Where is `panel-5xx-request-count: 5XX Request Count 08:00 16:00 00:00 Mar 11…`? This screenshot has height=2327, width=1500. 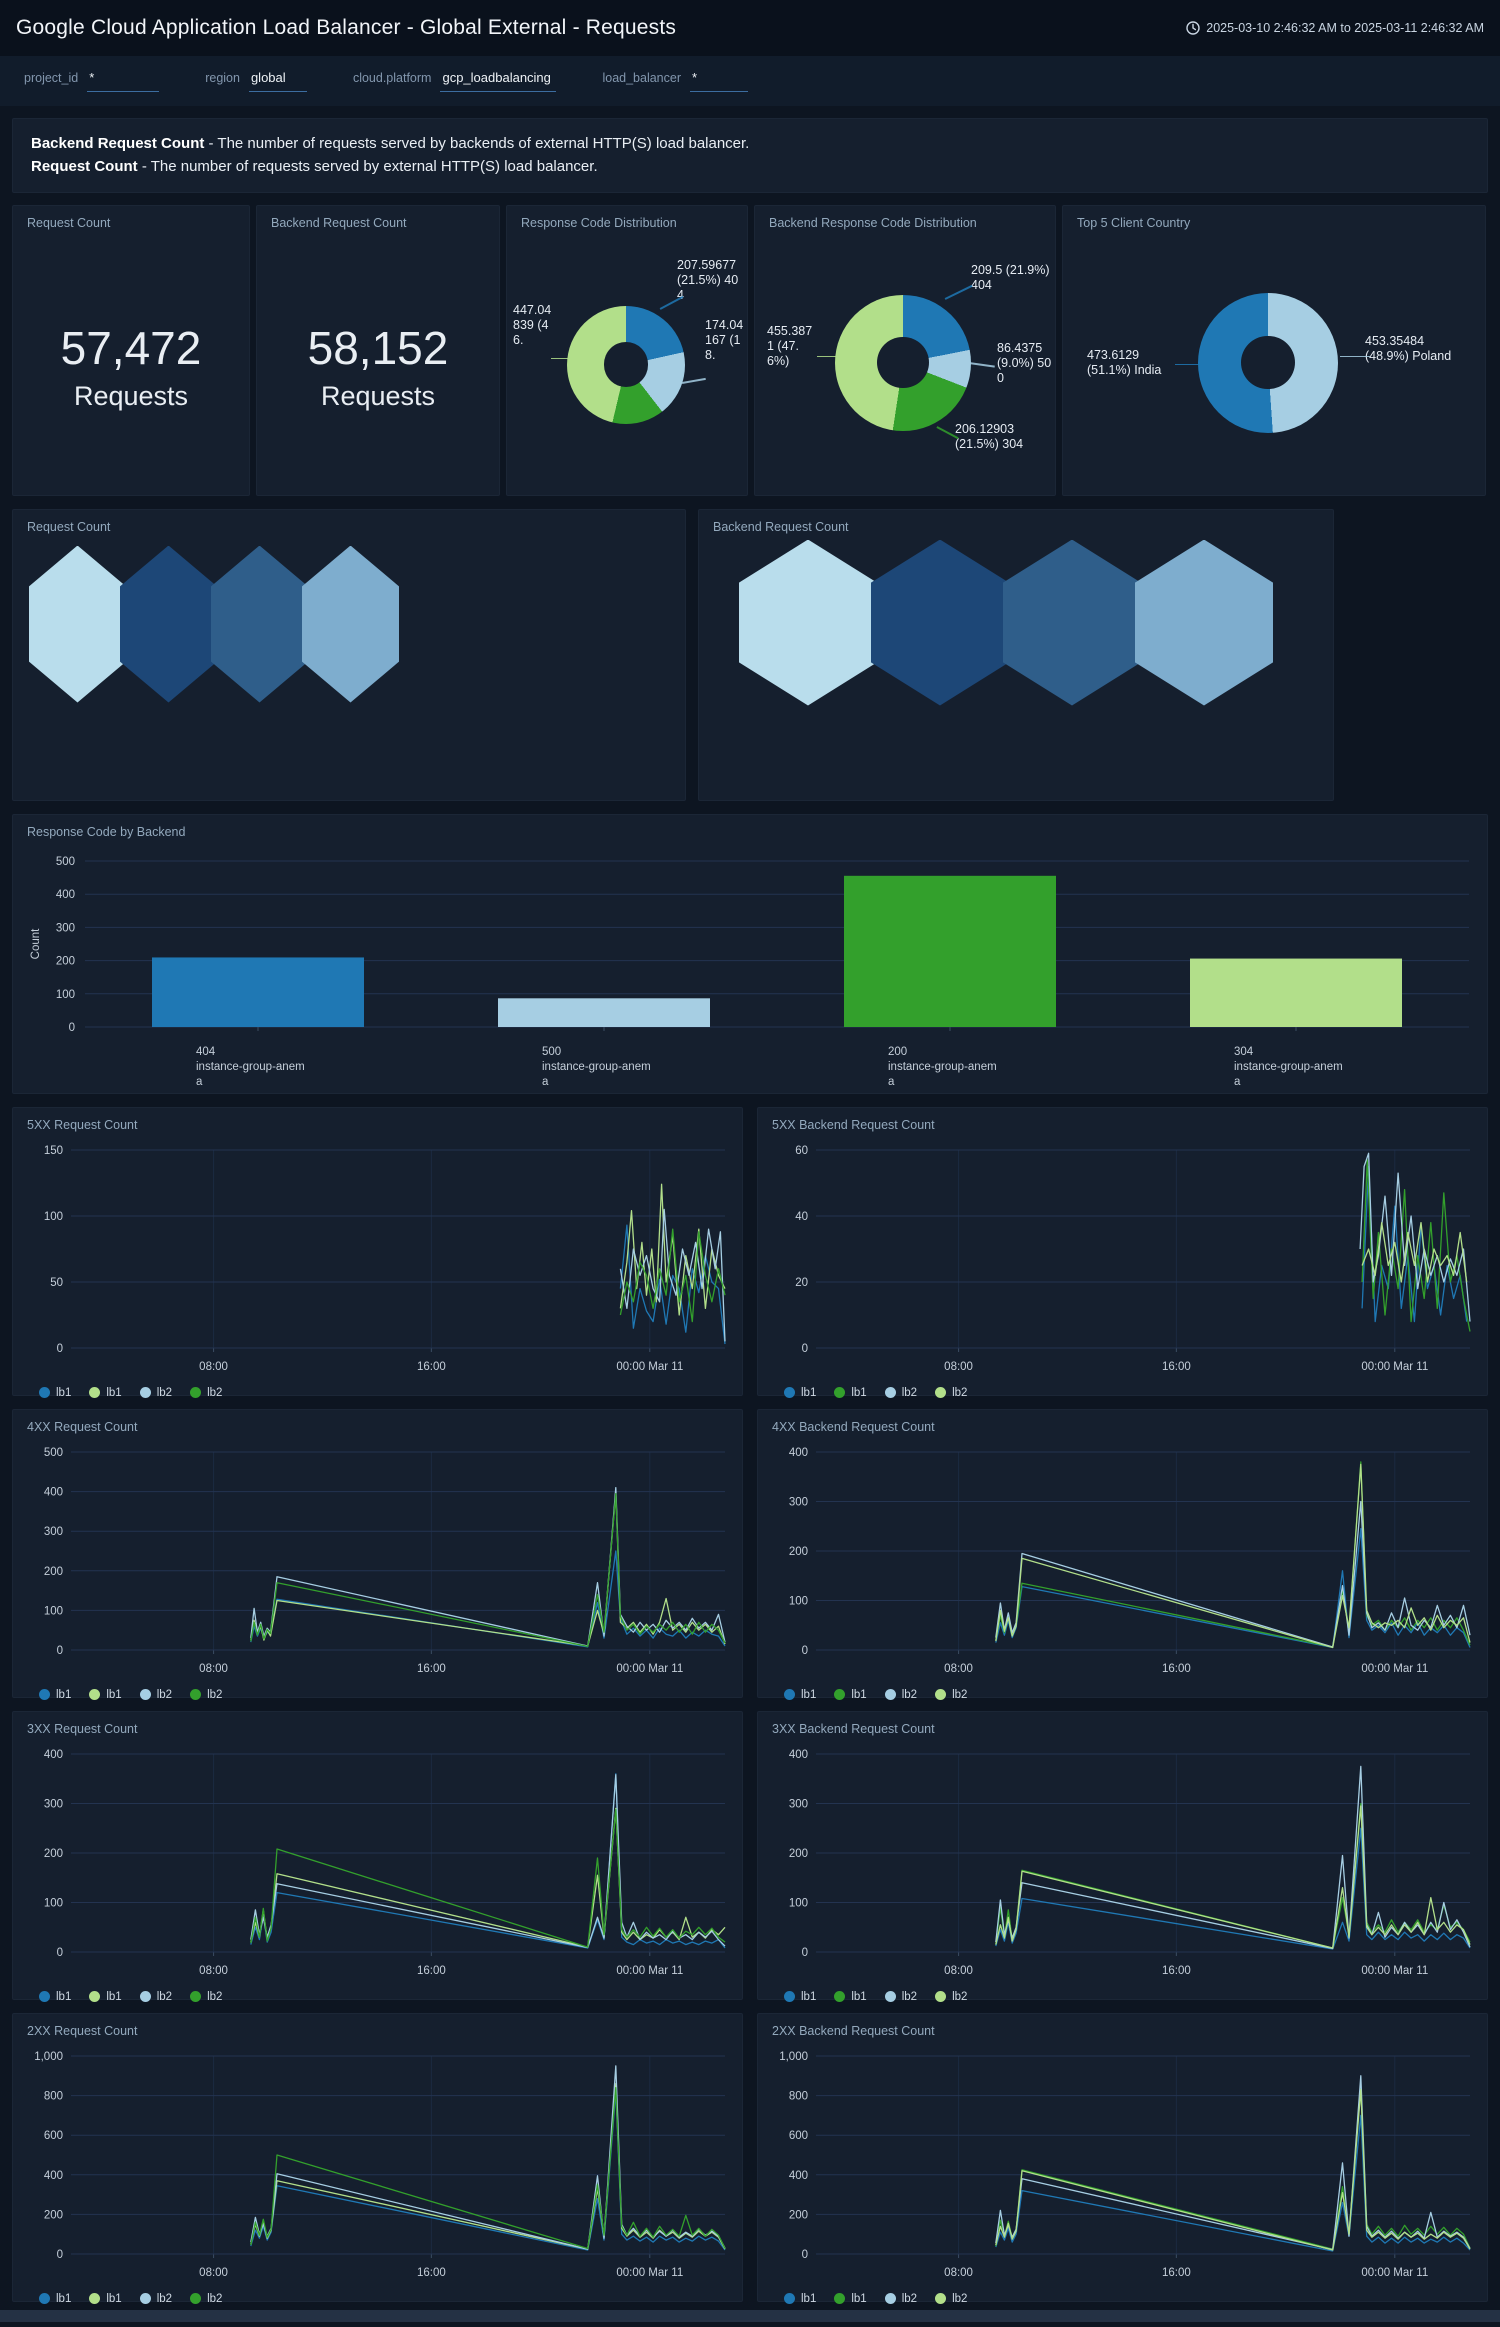
panel-5xx-request-count: 5XX Request Count 08:00 16:00 00:00 Mar 11… is located at coordinates (377, 1252).